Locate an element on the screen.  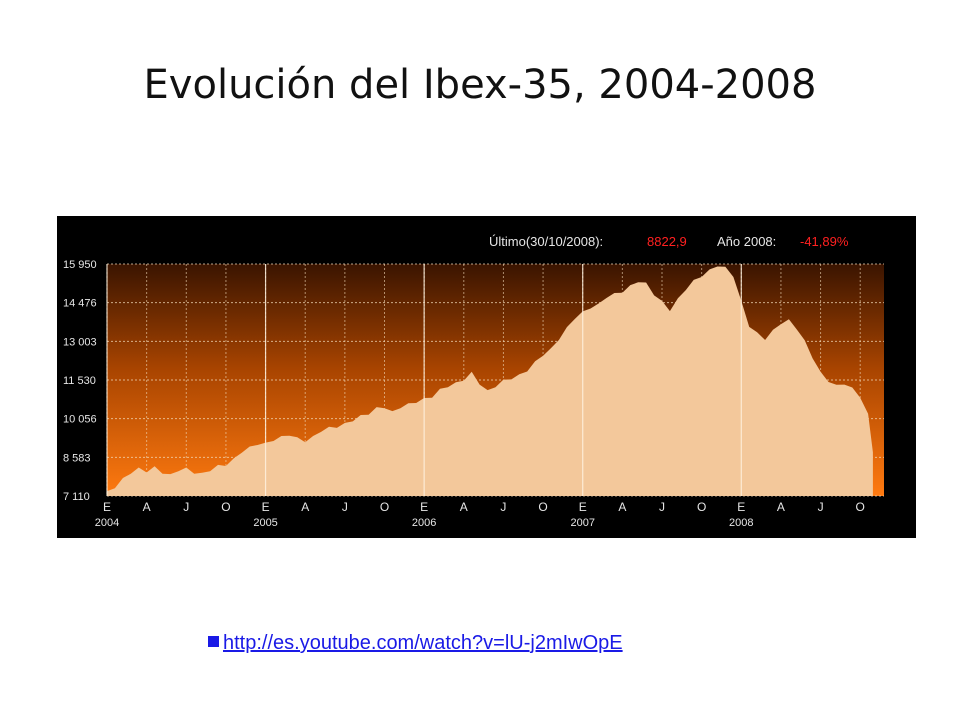
y-axis: 15 950 14 476 13 003 11 530 10 056 8 583 7 110 is located at coordinates (80, 381).